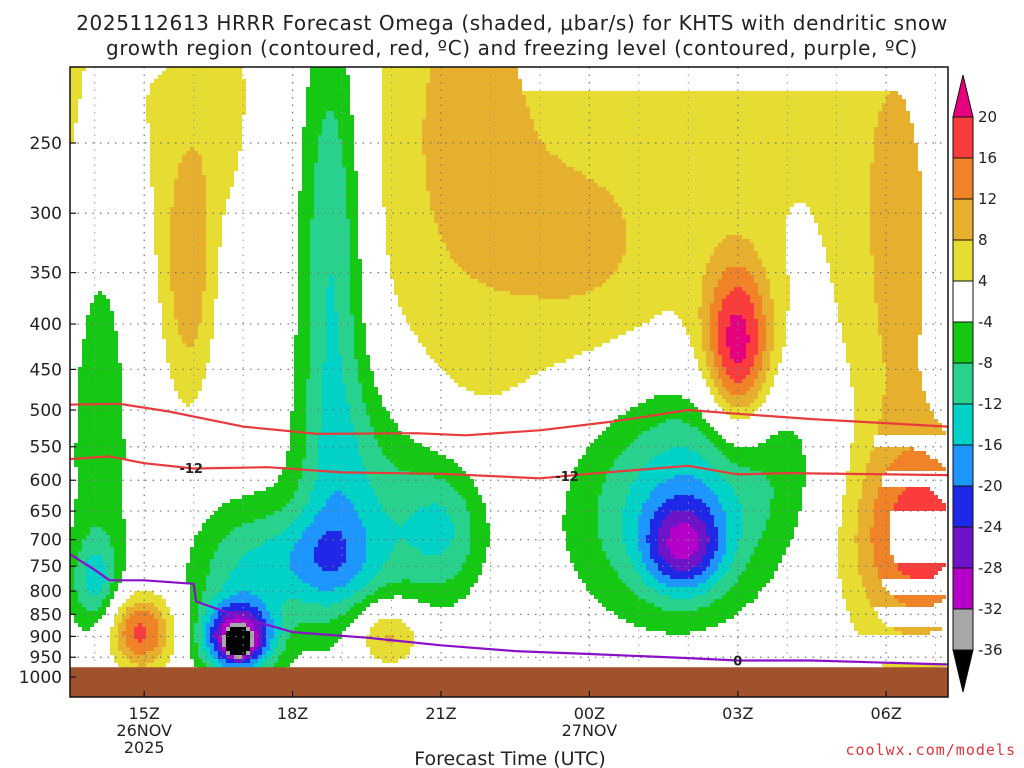 This screenshot has height=768, width=1024. What do you see at coordinates (509, 758) in the screenshot?
I see `x-axis-label: Forecast Time (UTC)` at bounding box center [509, 758].